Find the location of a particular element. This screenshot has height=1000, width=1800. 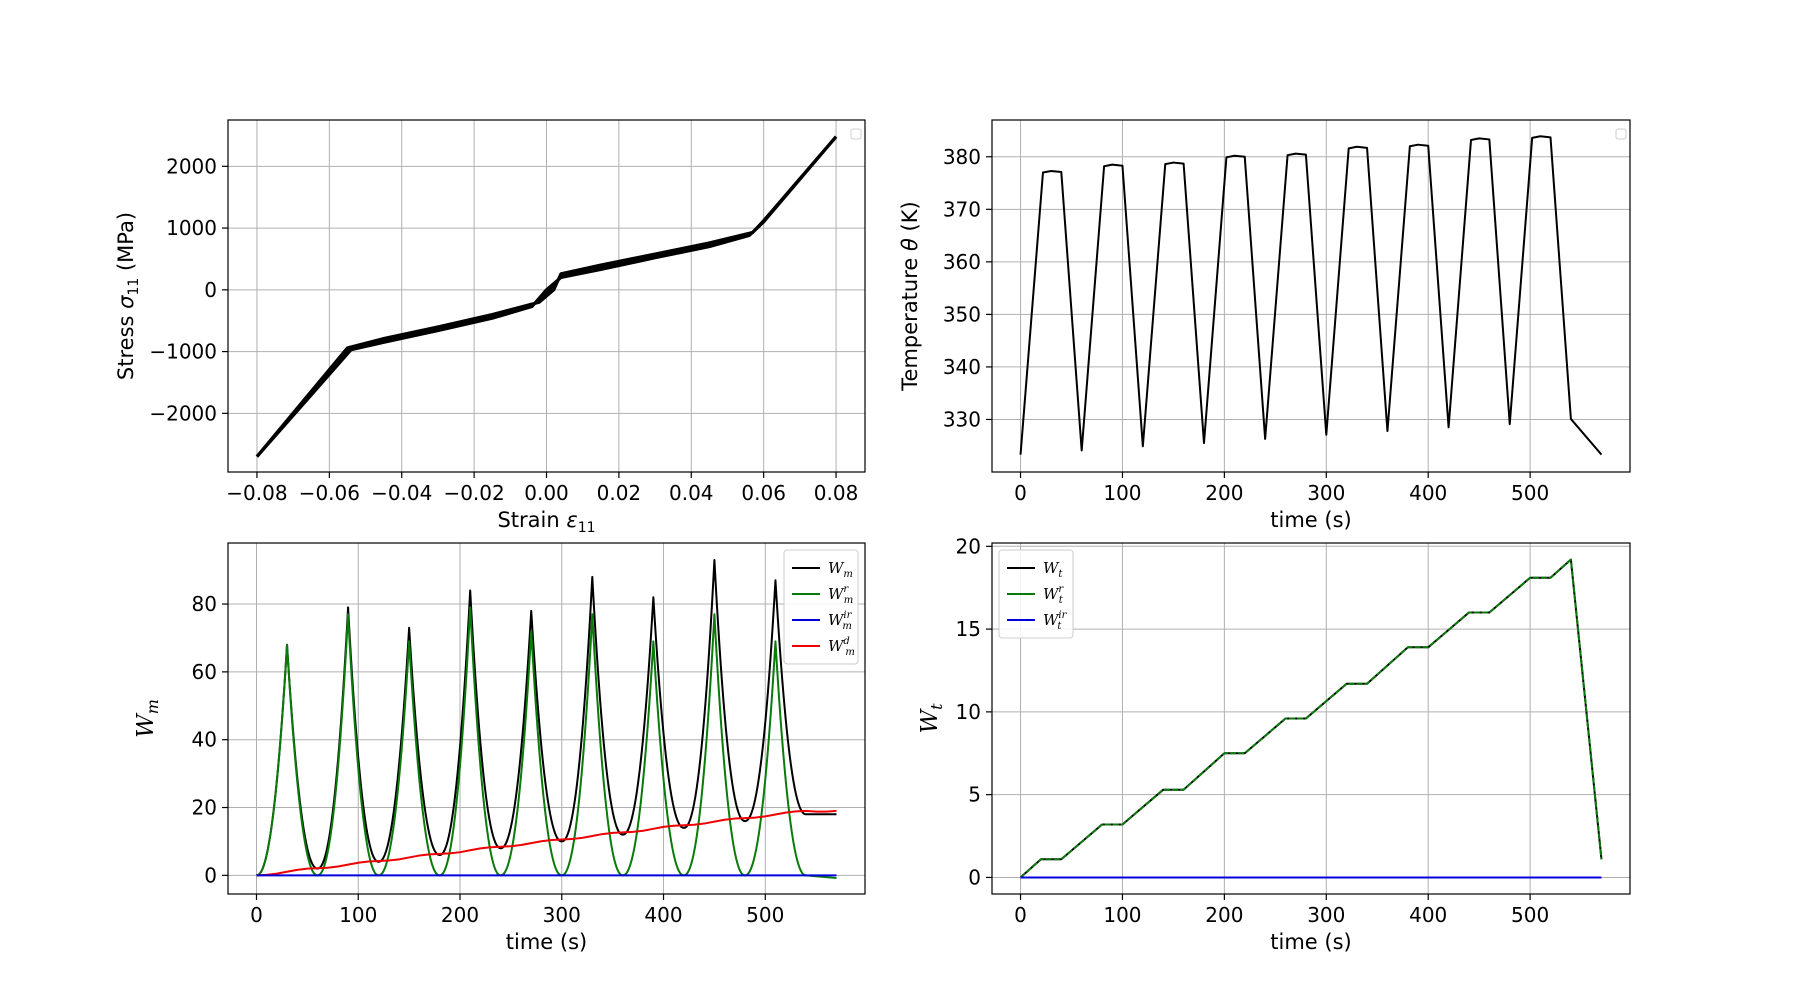

stress-strain-y-tick-label-4: 2000 is located at coordinates (191, 166).